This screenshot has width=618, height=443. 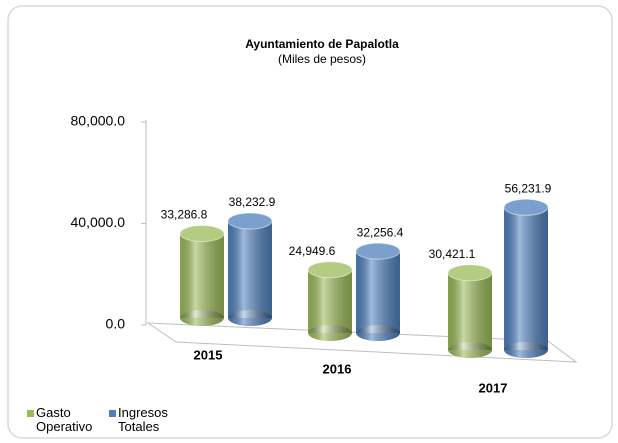 I want to click on data-label: 56,231.9, so click(x=528, y=188).